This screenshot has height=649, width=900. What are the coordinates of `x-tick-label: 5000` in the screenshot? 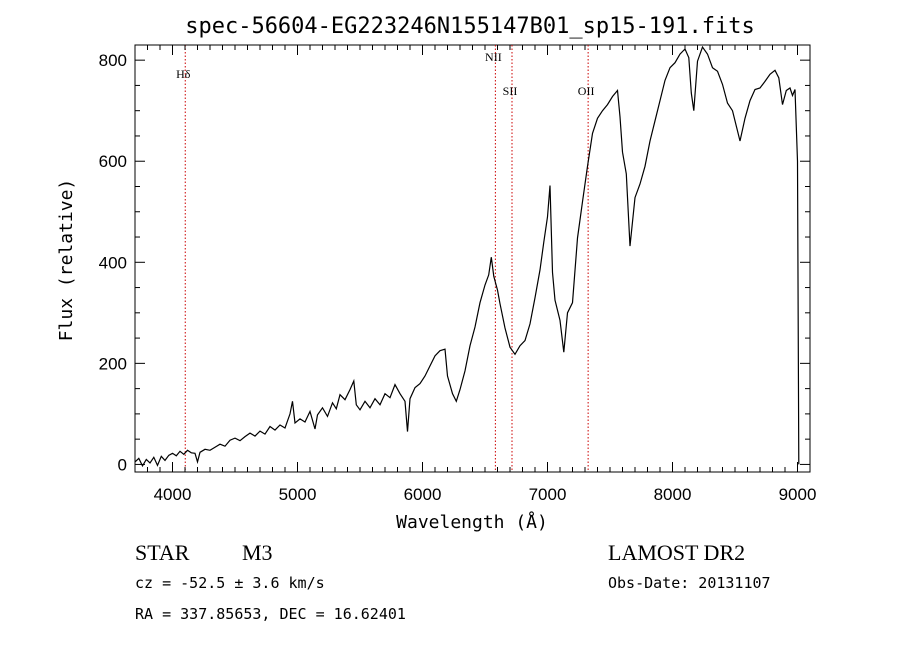 It's located at (298, 494).